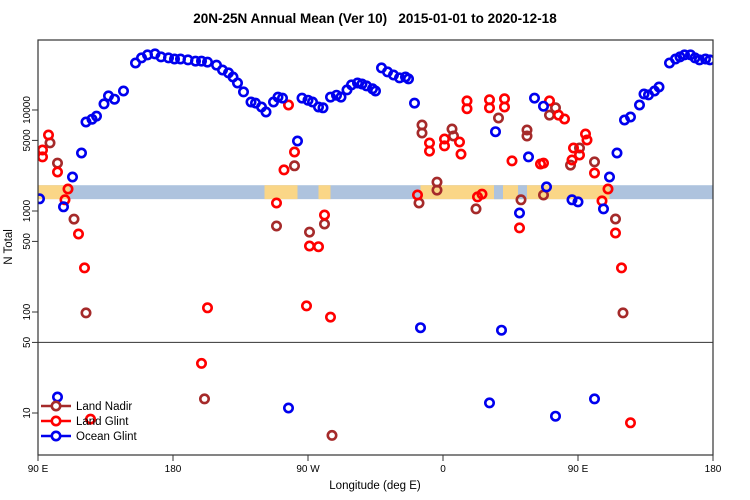 The image size is (750, 500). I want to click on x-tick-label: 180, so click(713, 469).